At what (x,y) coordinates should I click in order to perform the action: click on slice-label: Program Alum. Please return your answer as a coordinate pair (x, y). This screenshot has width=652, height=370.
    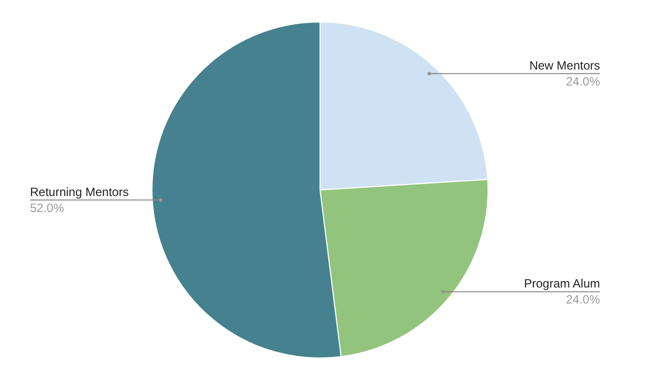
    Looking at the image, I should click on (562, 283).